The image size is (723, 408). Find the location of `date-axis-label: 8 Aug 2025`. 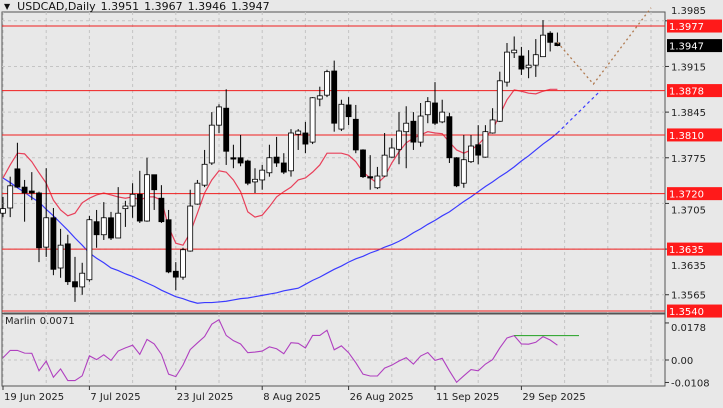

date-axis-label: 8 Aug 2025 is located at coordinates (292, 397).